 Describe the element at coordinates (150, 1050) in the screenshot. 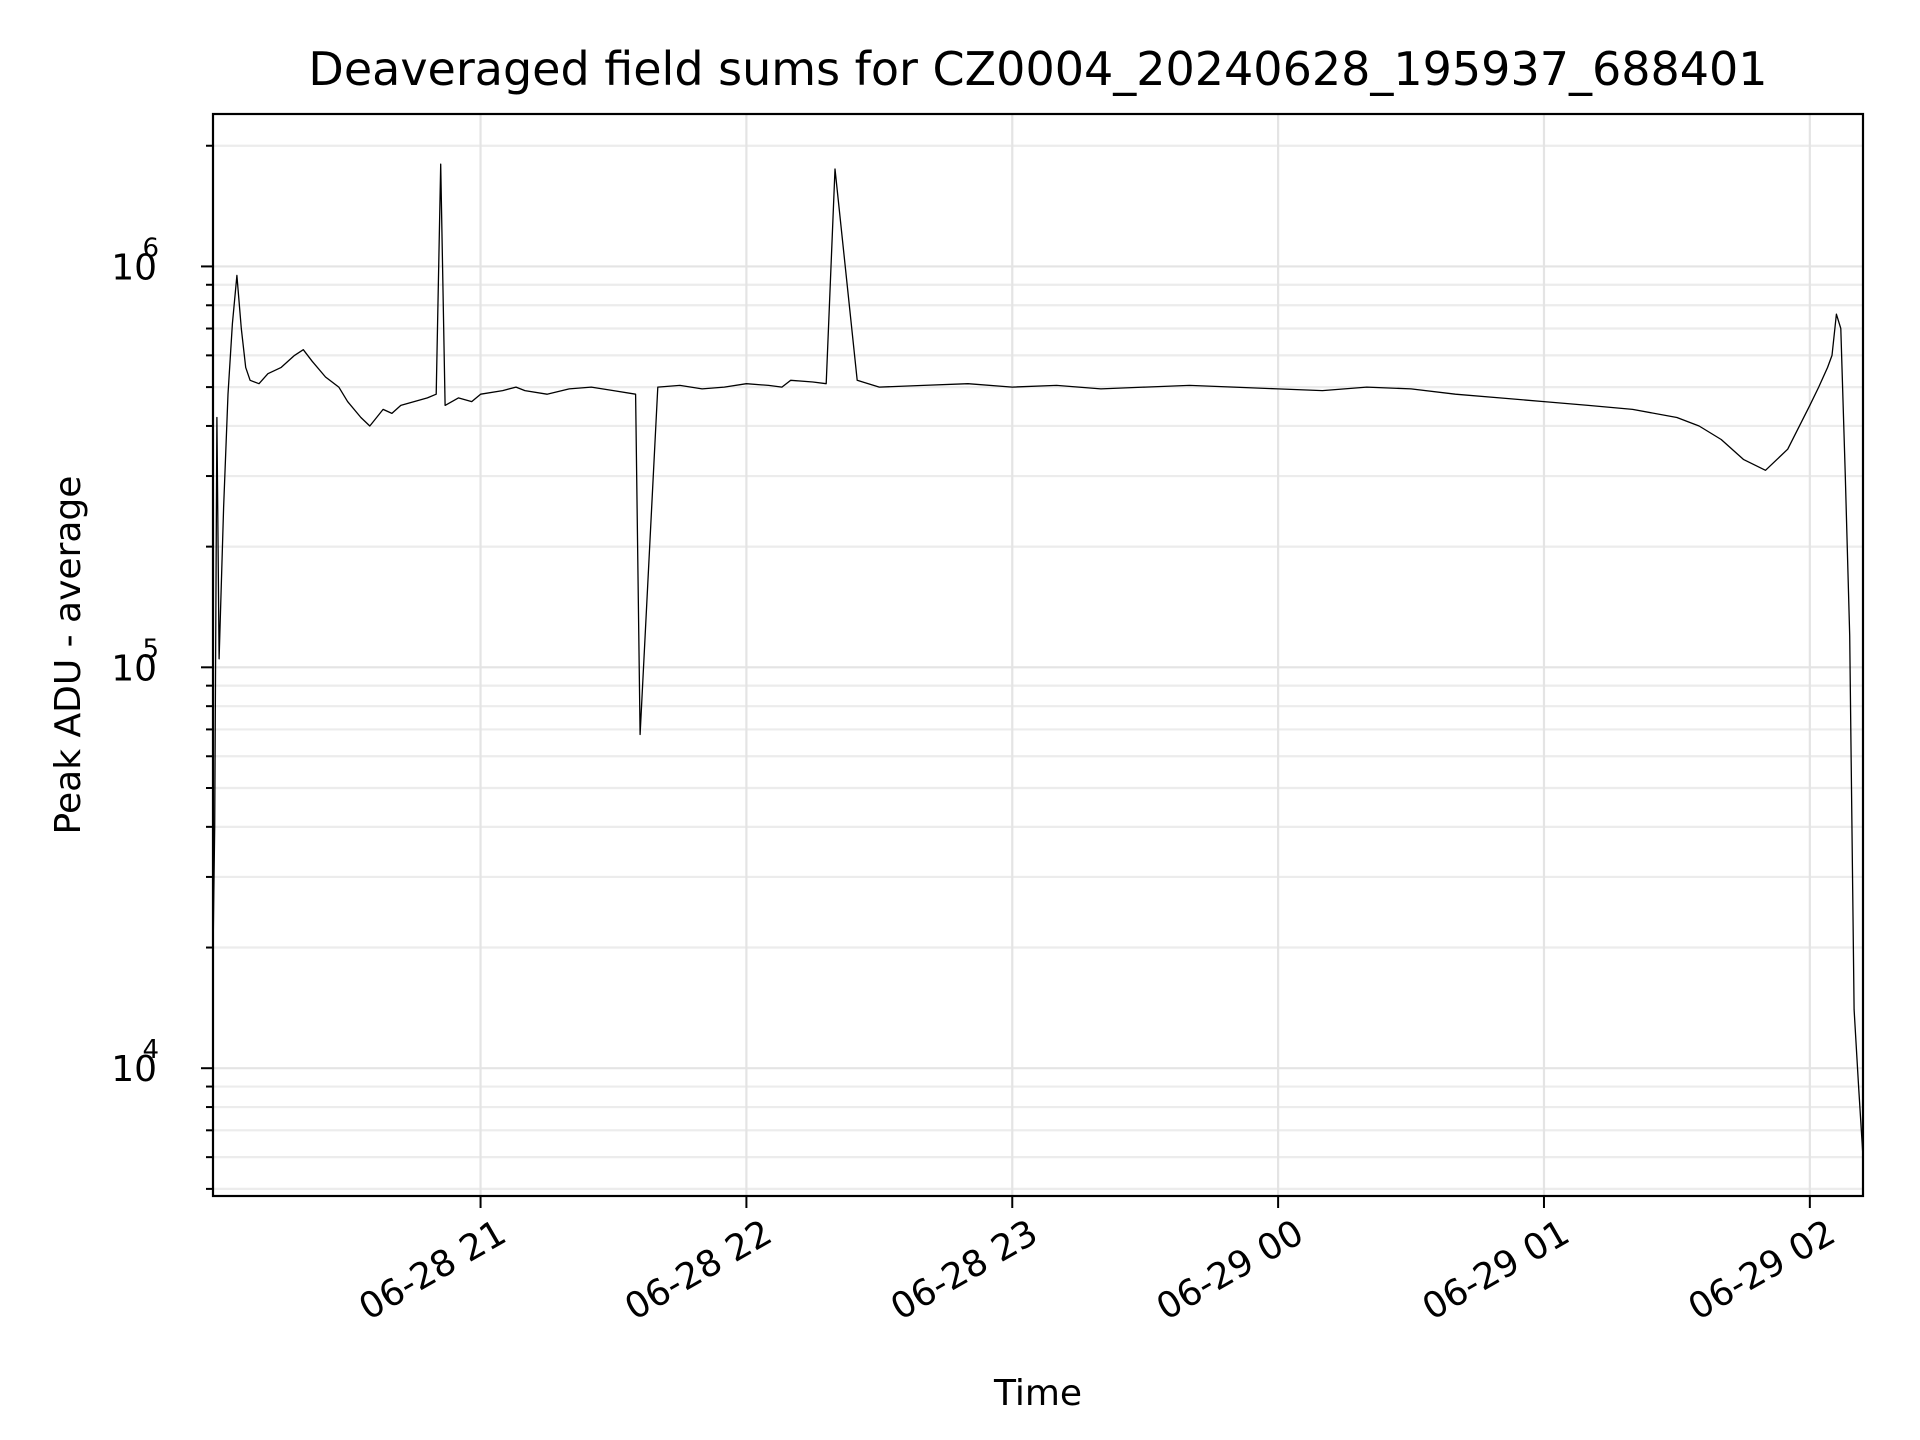

I see `y-tick-exponent: 4` at that location.